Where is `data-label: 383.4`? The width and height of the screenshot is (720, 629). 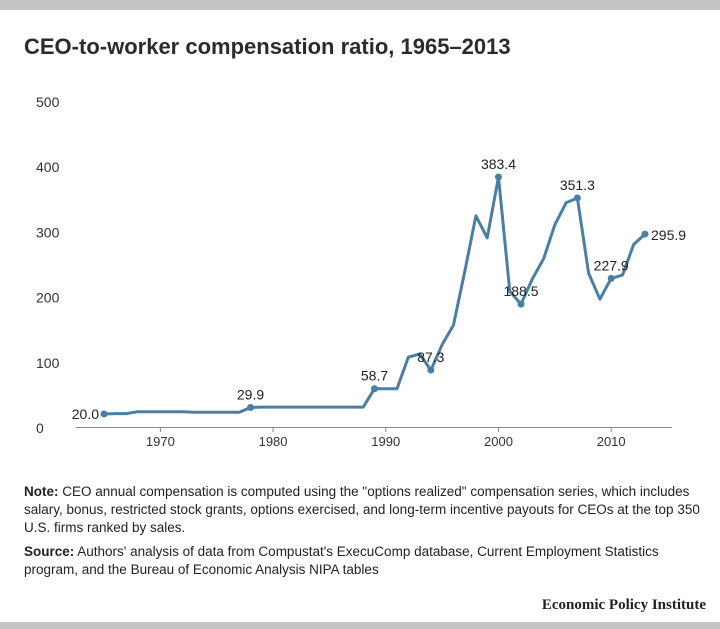 data-label: 383.4 is located at coordinates (498, 164).